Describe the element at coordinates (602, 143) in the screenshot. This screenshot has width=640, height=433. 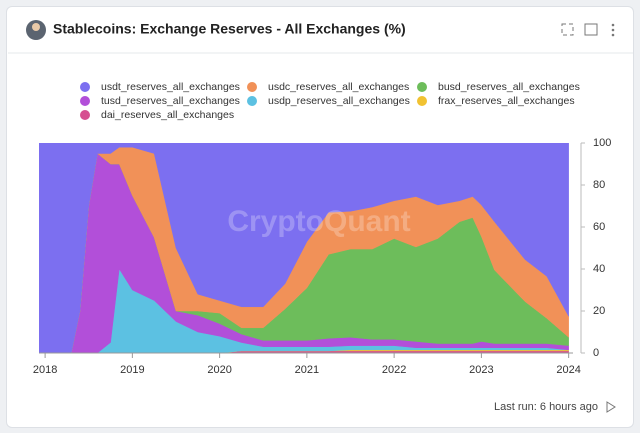
I see `y2-tick-label: 100` at that location.